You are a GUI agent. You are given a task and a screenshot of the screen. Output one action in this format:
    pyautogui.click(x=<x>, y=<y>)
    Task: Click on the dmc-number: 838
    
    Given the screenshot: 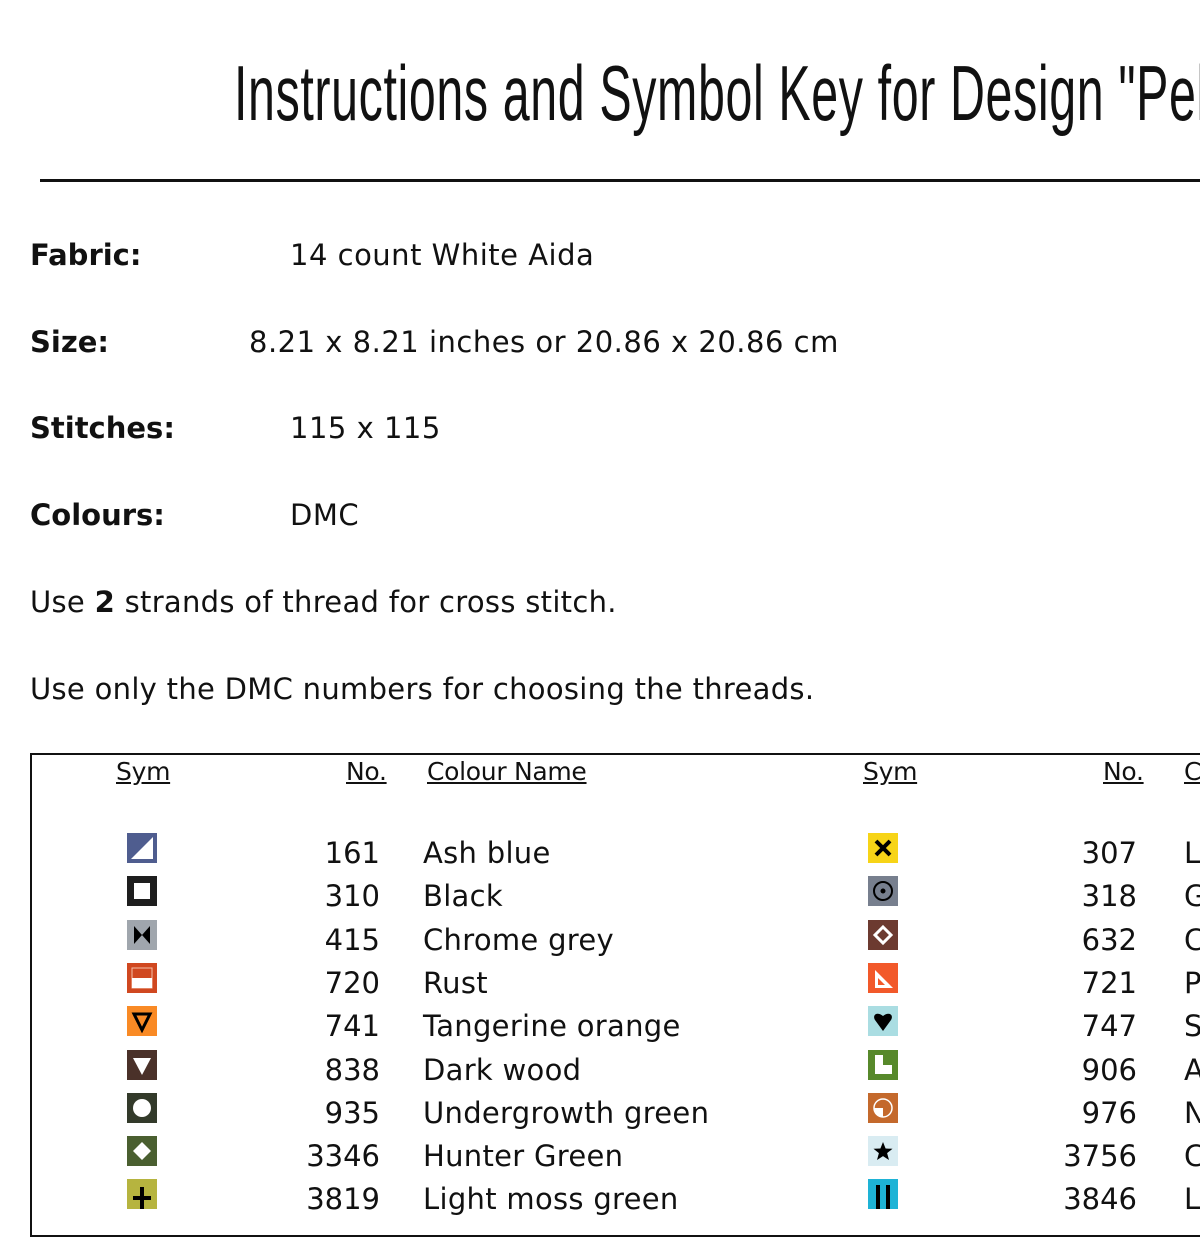 What is the action you would take?
    pyautogui.click(x=352, y=1069)
    